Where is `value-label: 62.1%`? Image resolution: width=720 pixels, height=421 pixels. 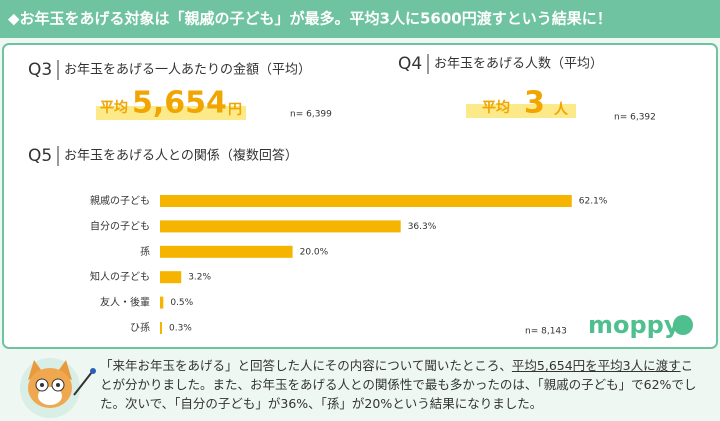 value-label: 62.1% is located at coordinates (593, 202).